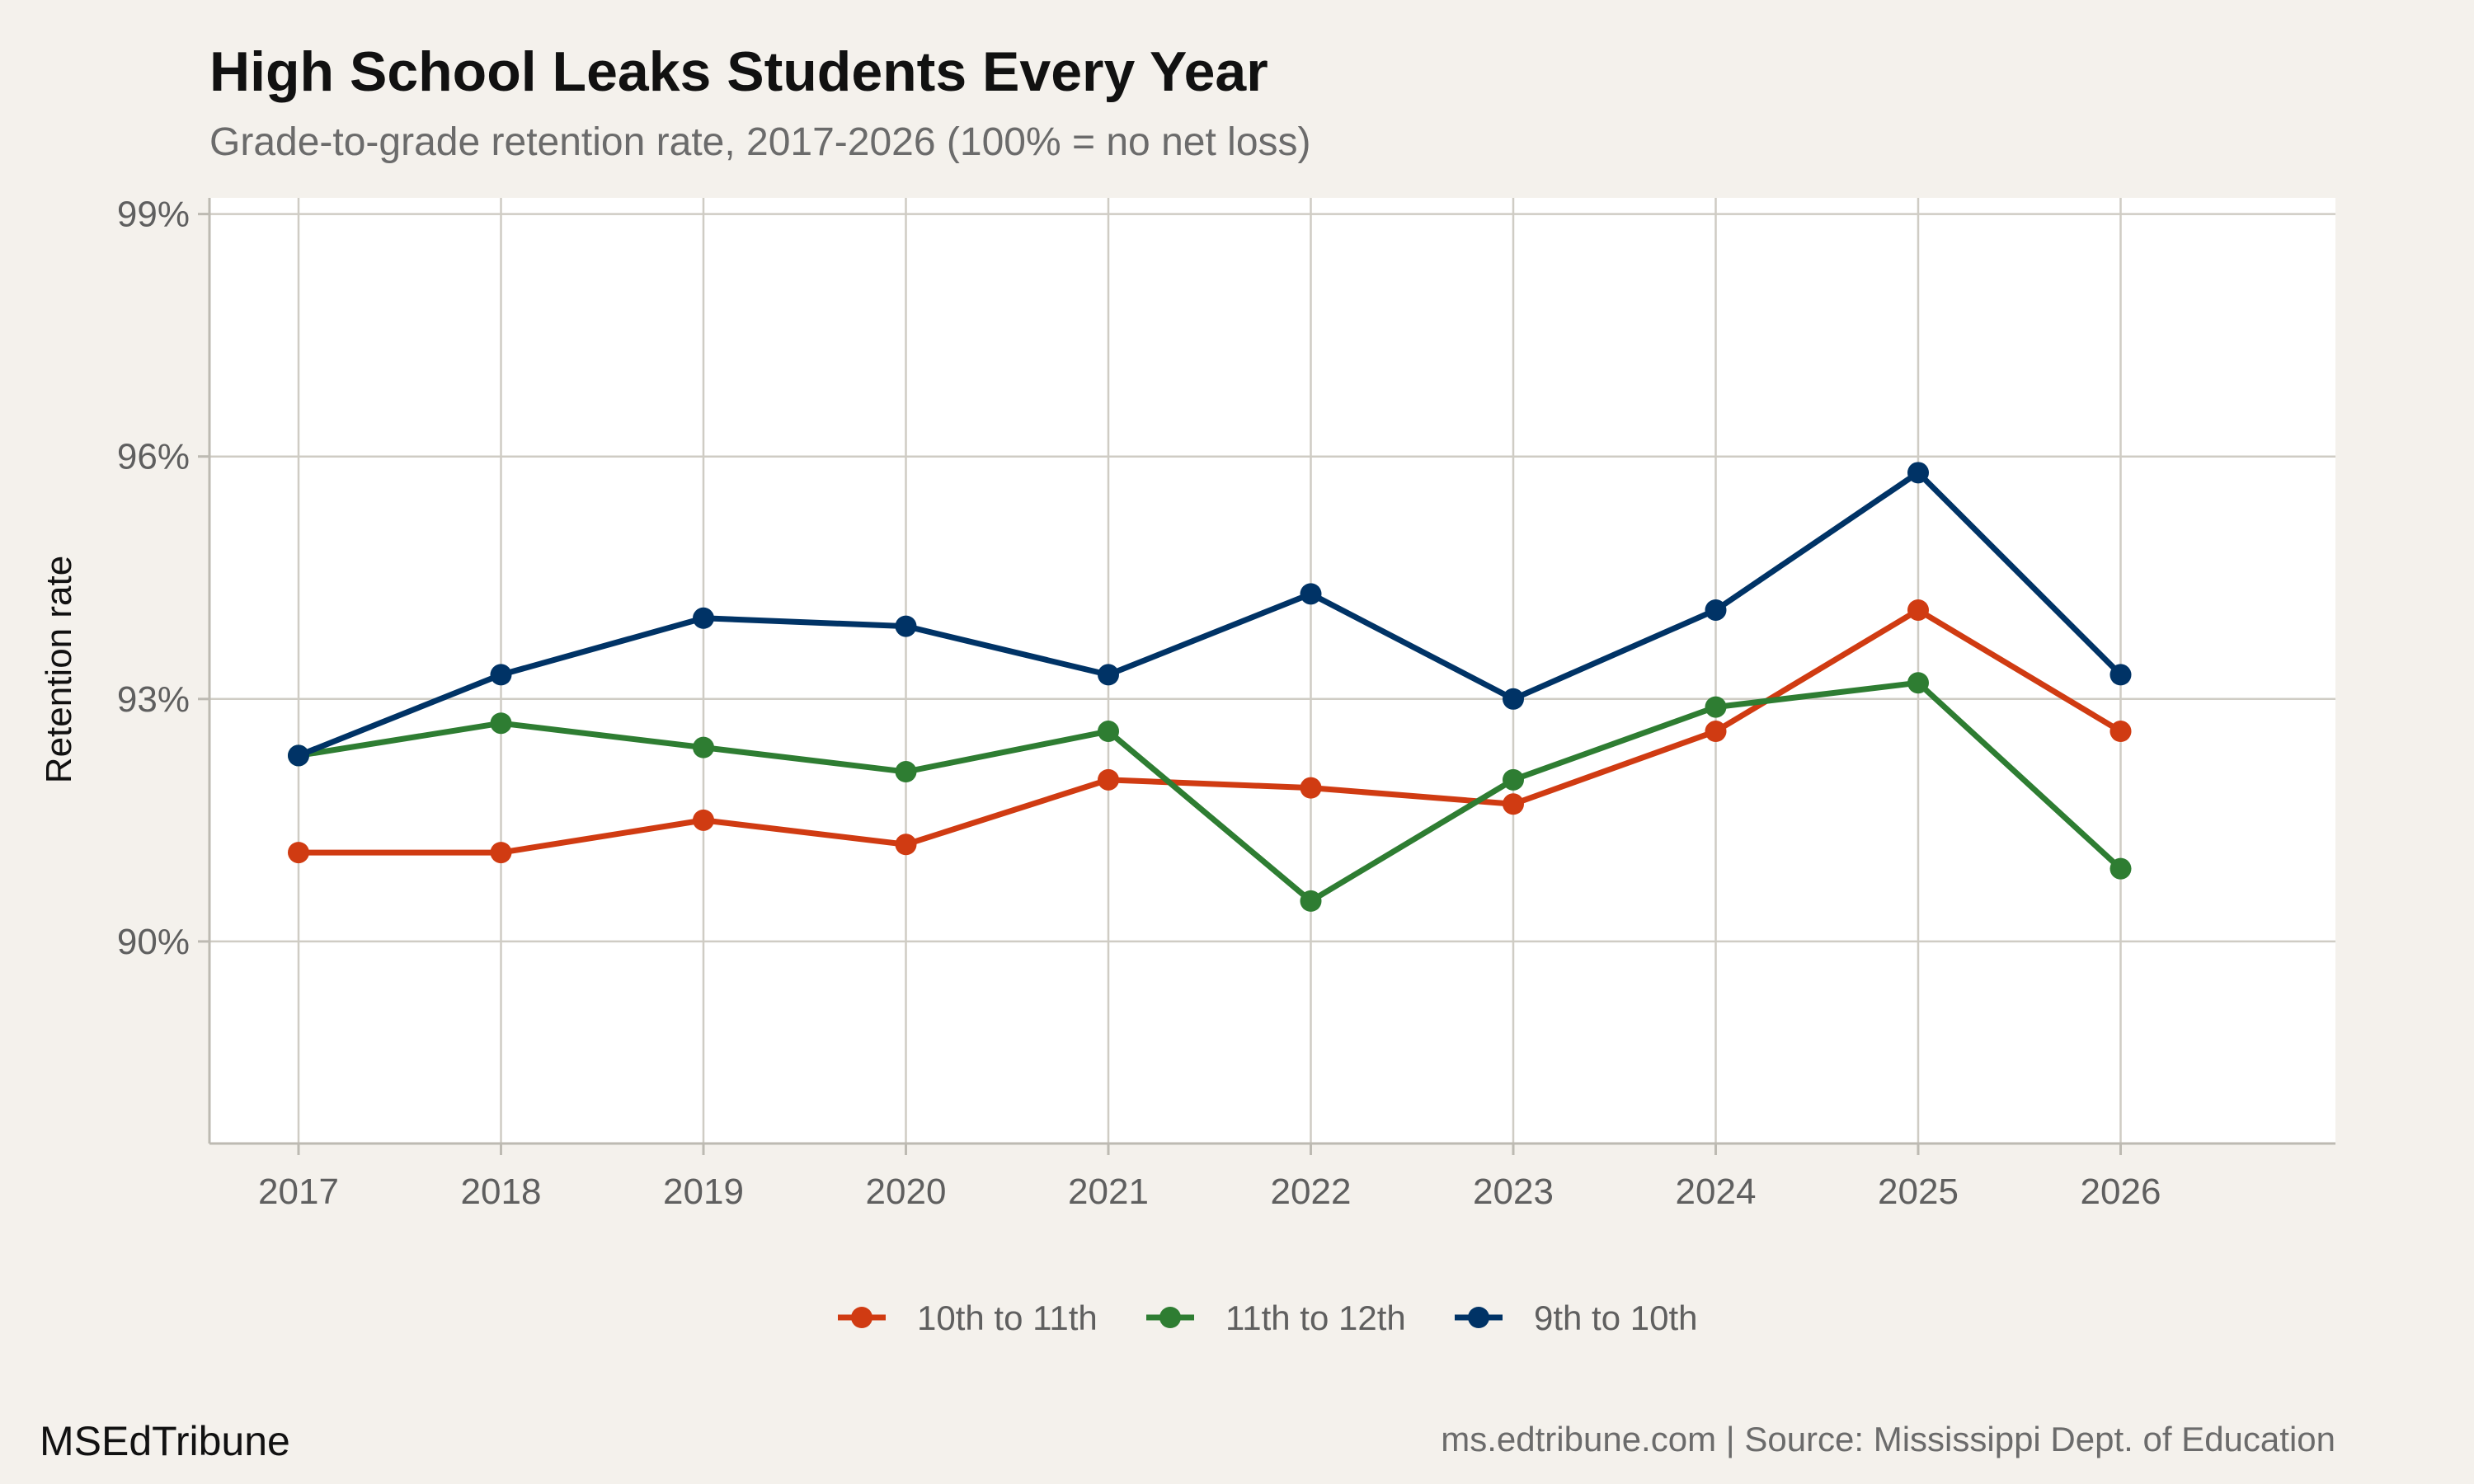  What do you see at coordinates (501, 1192) in the screenshot?
I see `x-tick-label: 2018` at bounding box center [501, 1192].